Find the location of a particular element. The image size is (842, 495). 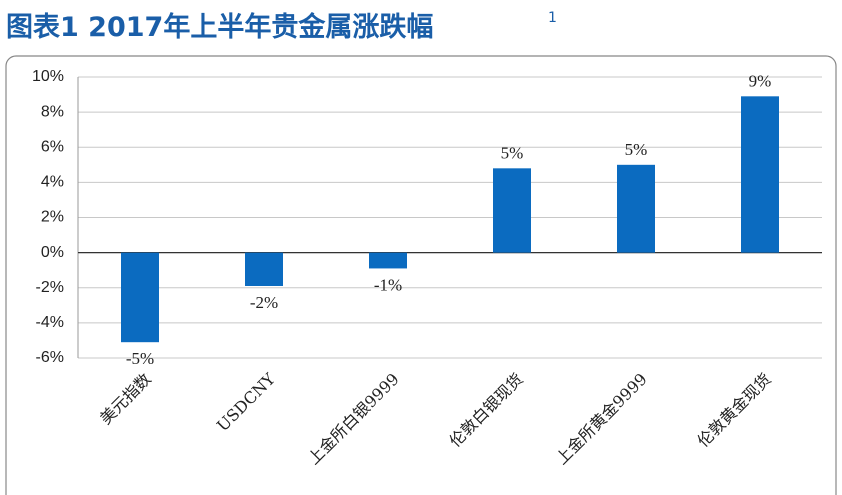

x-tick-label: 伦敦黄金现货 is located at coordinates (734, 409).